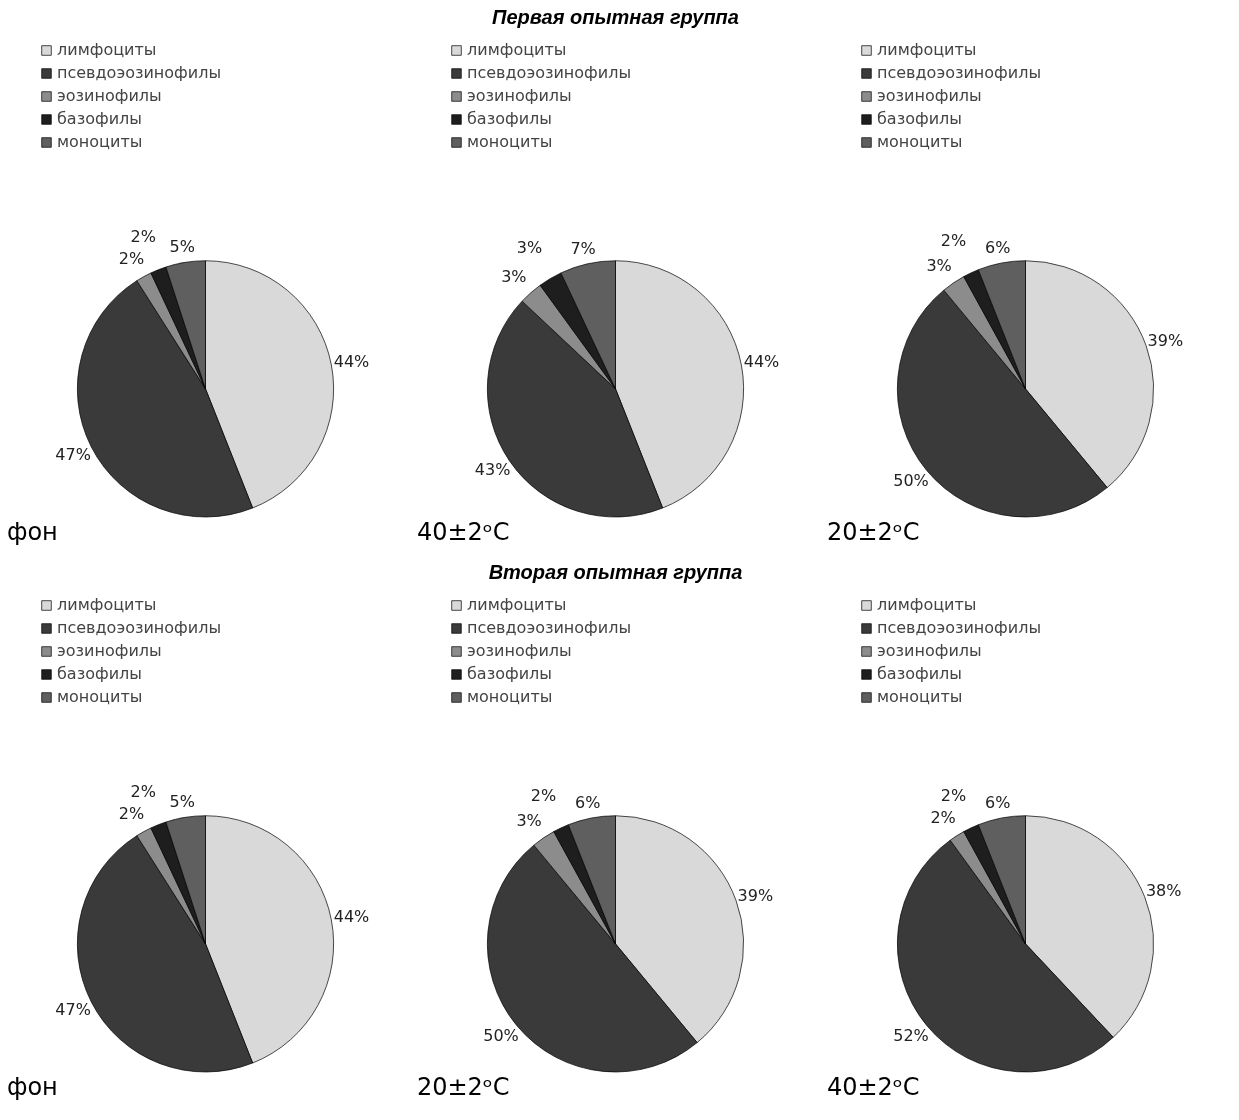 The width and height of the screenshot is (1239, 1120). I want to click on data-label: 52%, so click(911, 1036).